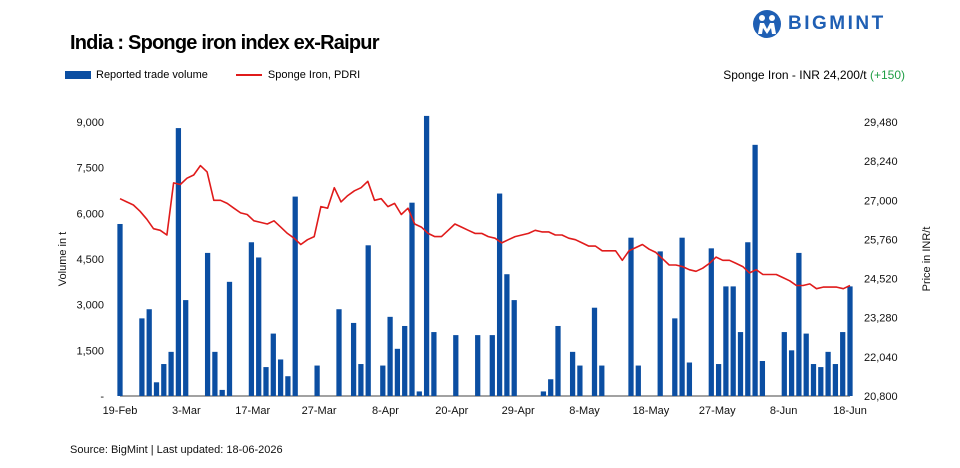  Describe the element at coordinates (837, 23) in the screenshot. I see `brand-name: BIGMINT` at that location.